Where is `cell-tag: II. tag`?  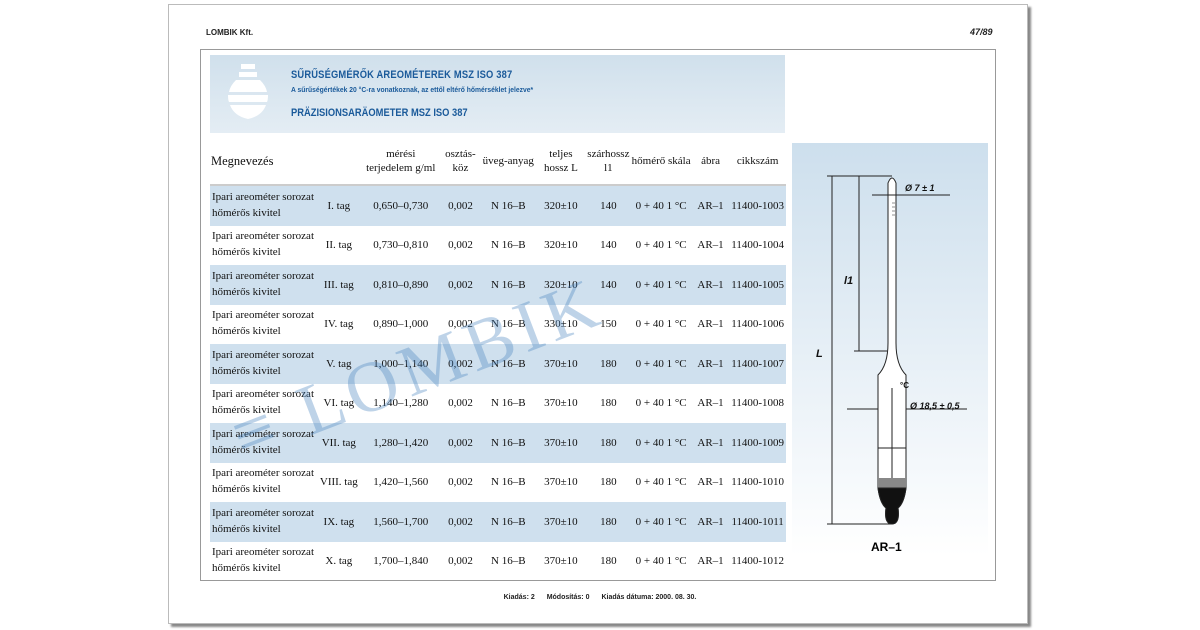
cell-tag: II. tag is located at coordinates (338, 245).